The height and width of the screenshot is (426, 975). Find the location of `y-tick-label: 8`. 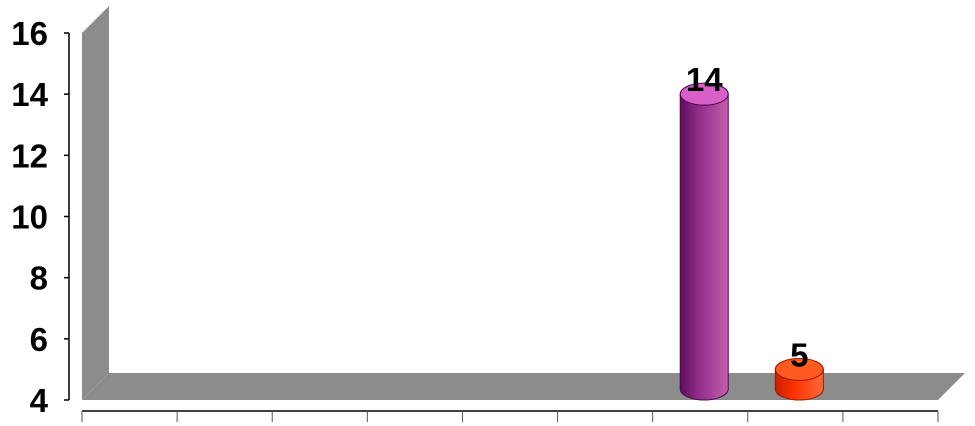

y-tick-label: 8 is located at coordinates (39, 278).